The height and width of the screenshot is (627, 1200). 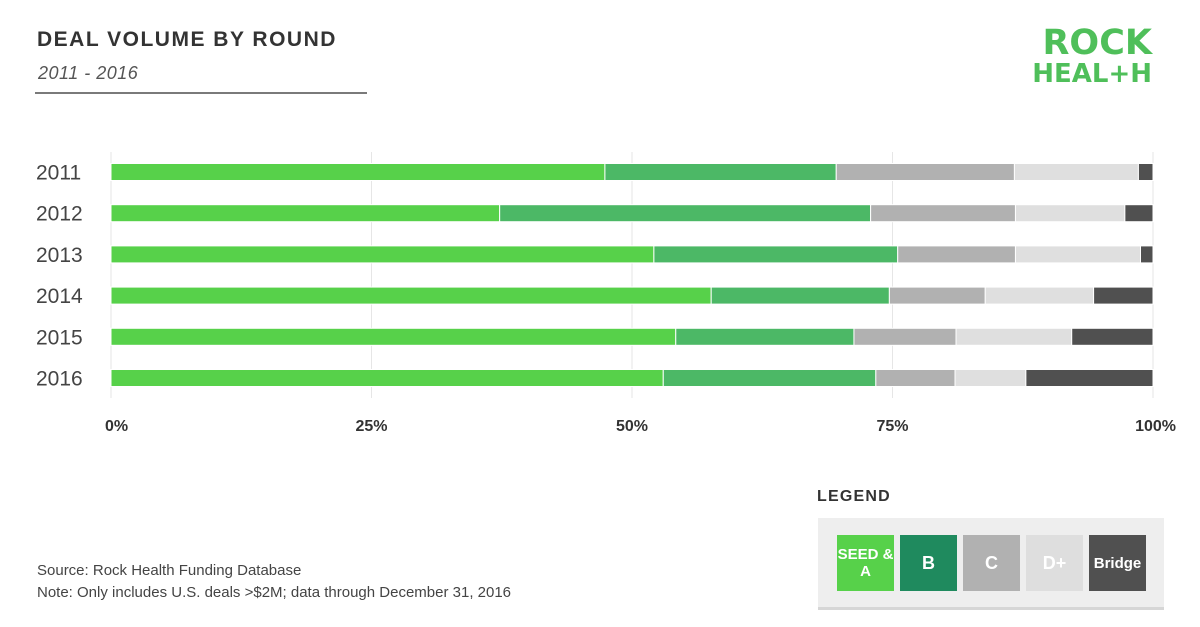 I want to click on legend: SEED & A B C D+ Bridge, so click(x=991, y=564).